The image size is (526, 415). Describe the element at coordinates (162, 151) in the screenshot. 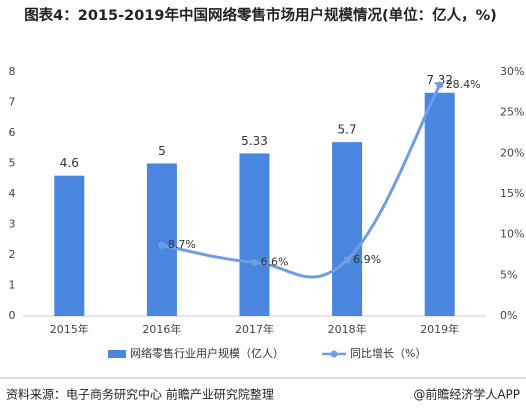

I see `bar-label: 5` at that location.